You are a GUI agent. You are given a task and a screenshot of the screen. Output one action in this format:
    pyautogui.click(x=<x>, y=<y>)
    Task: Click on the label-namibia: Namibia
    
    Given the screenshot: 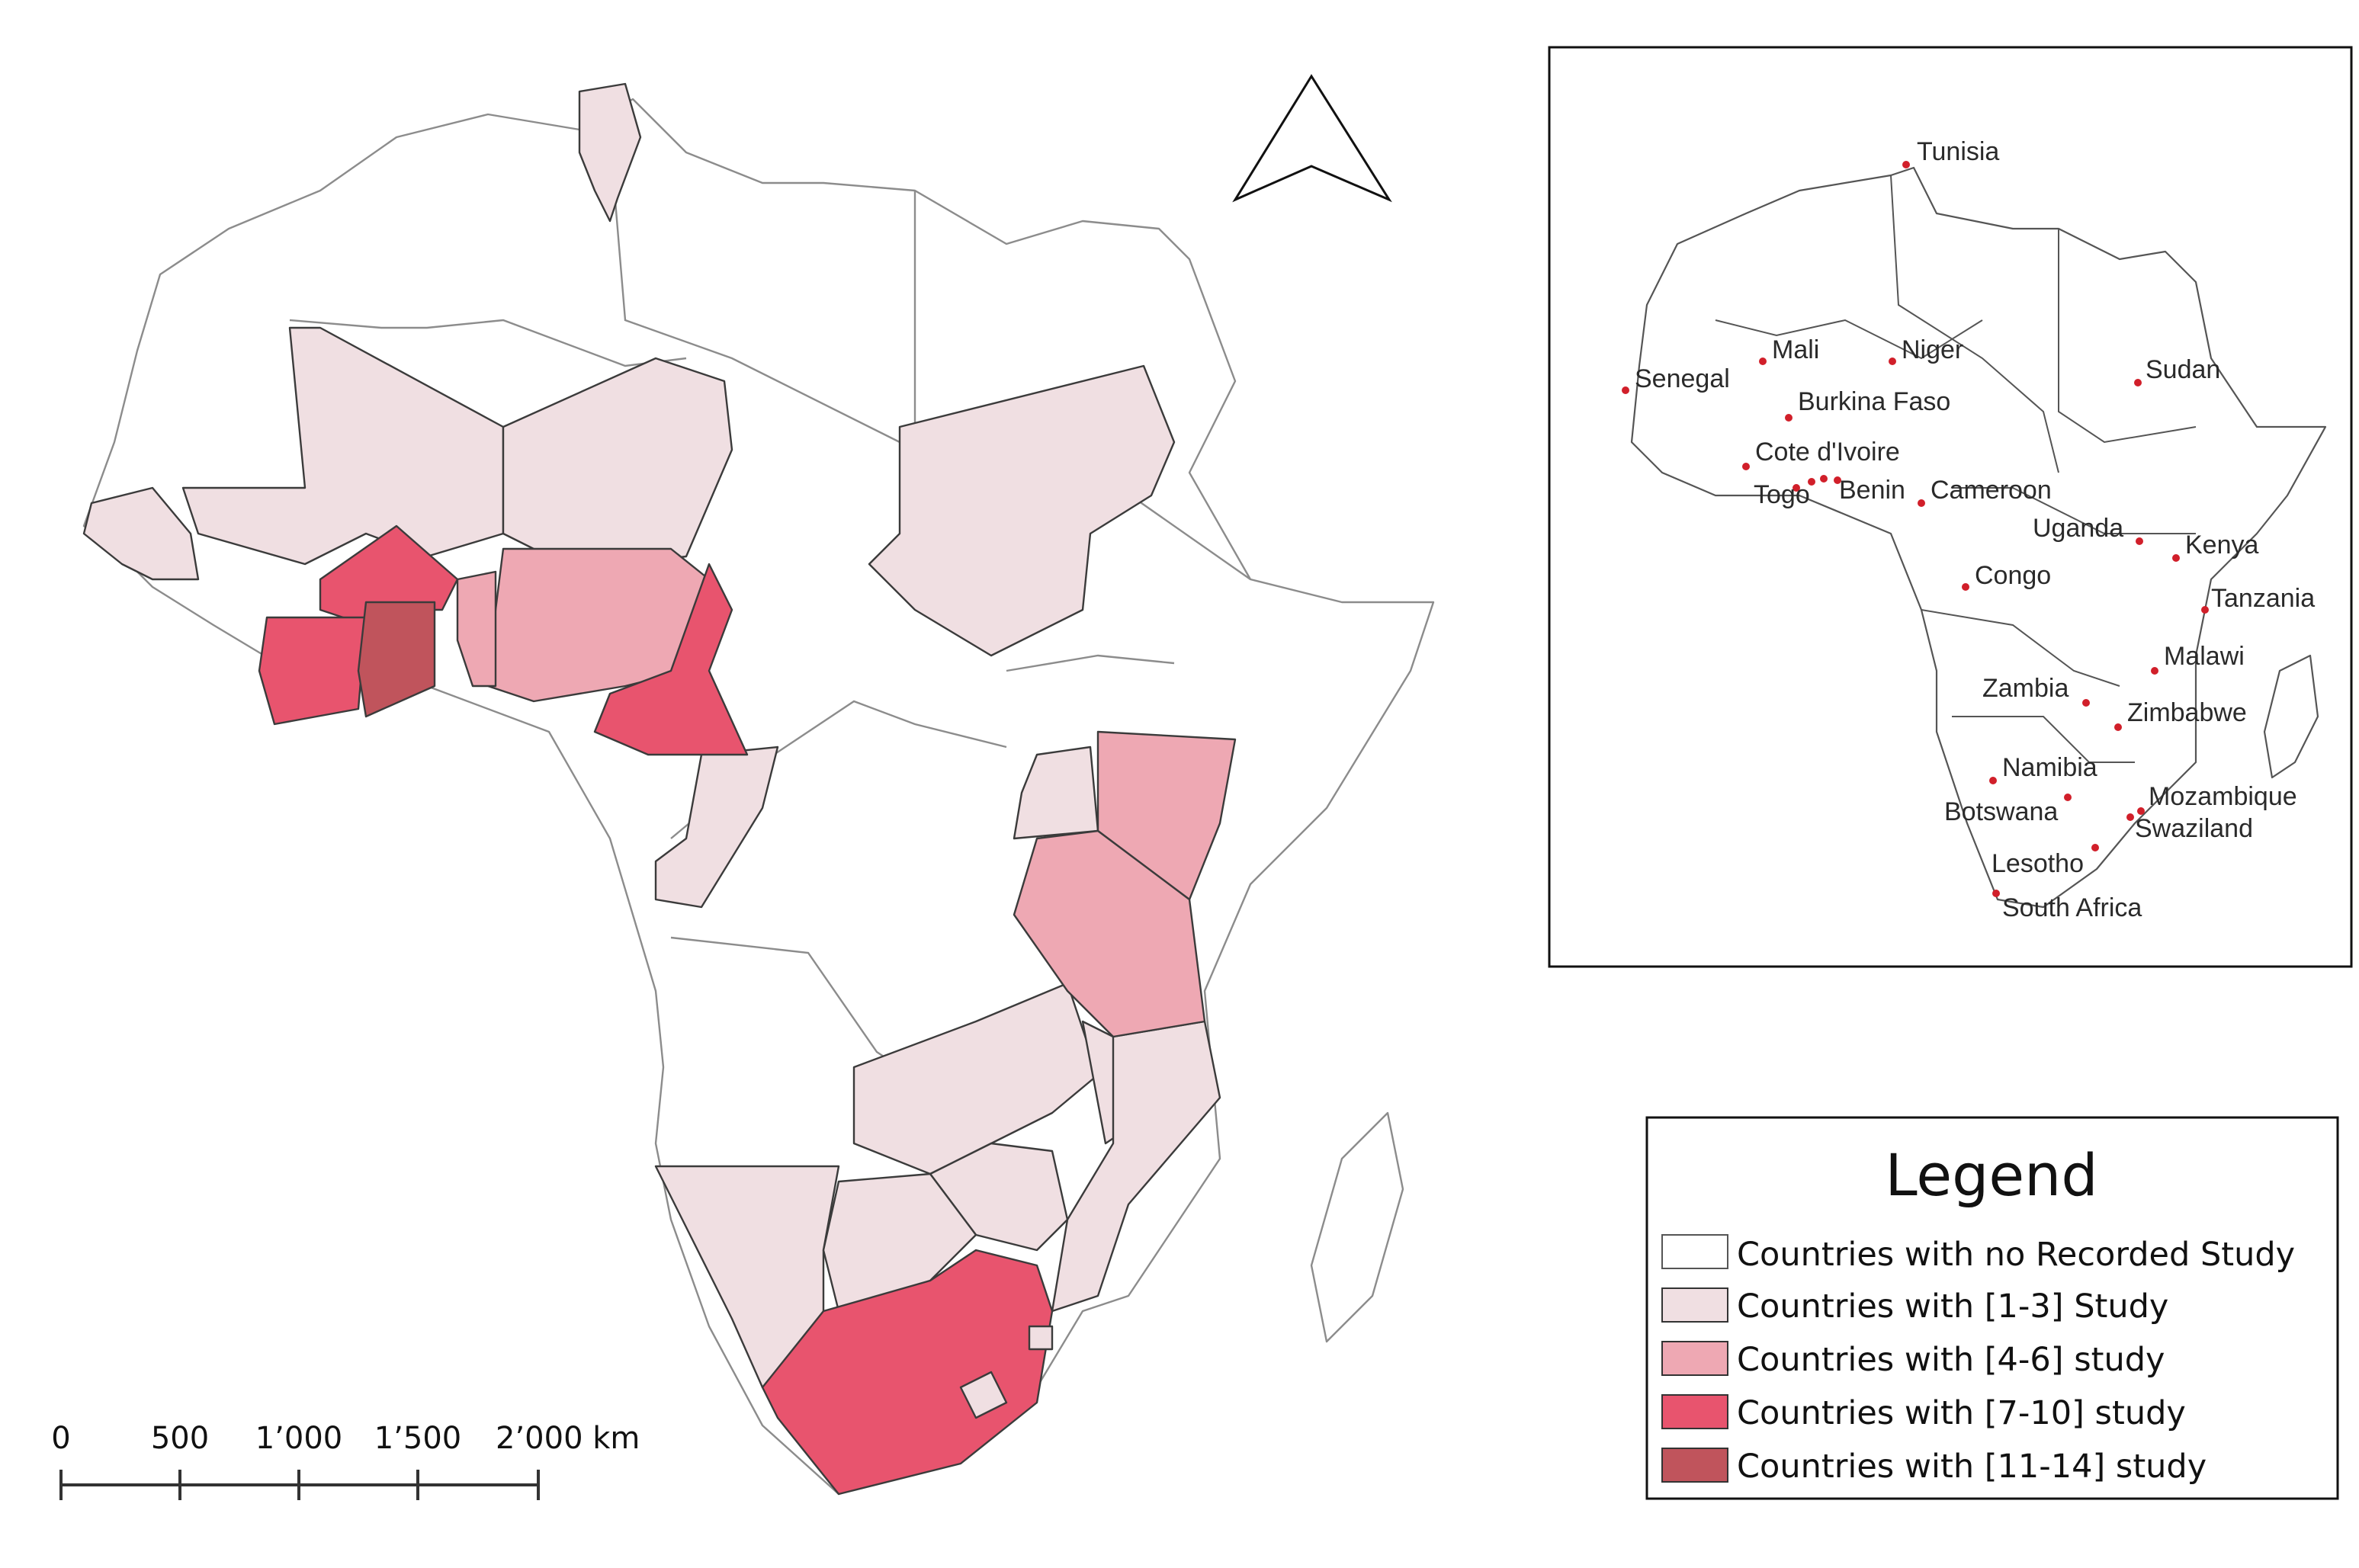 What is the action you would take?
    pyautogui.click(x=2049, y=767)
    